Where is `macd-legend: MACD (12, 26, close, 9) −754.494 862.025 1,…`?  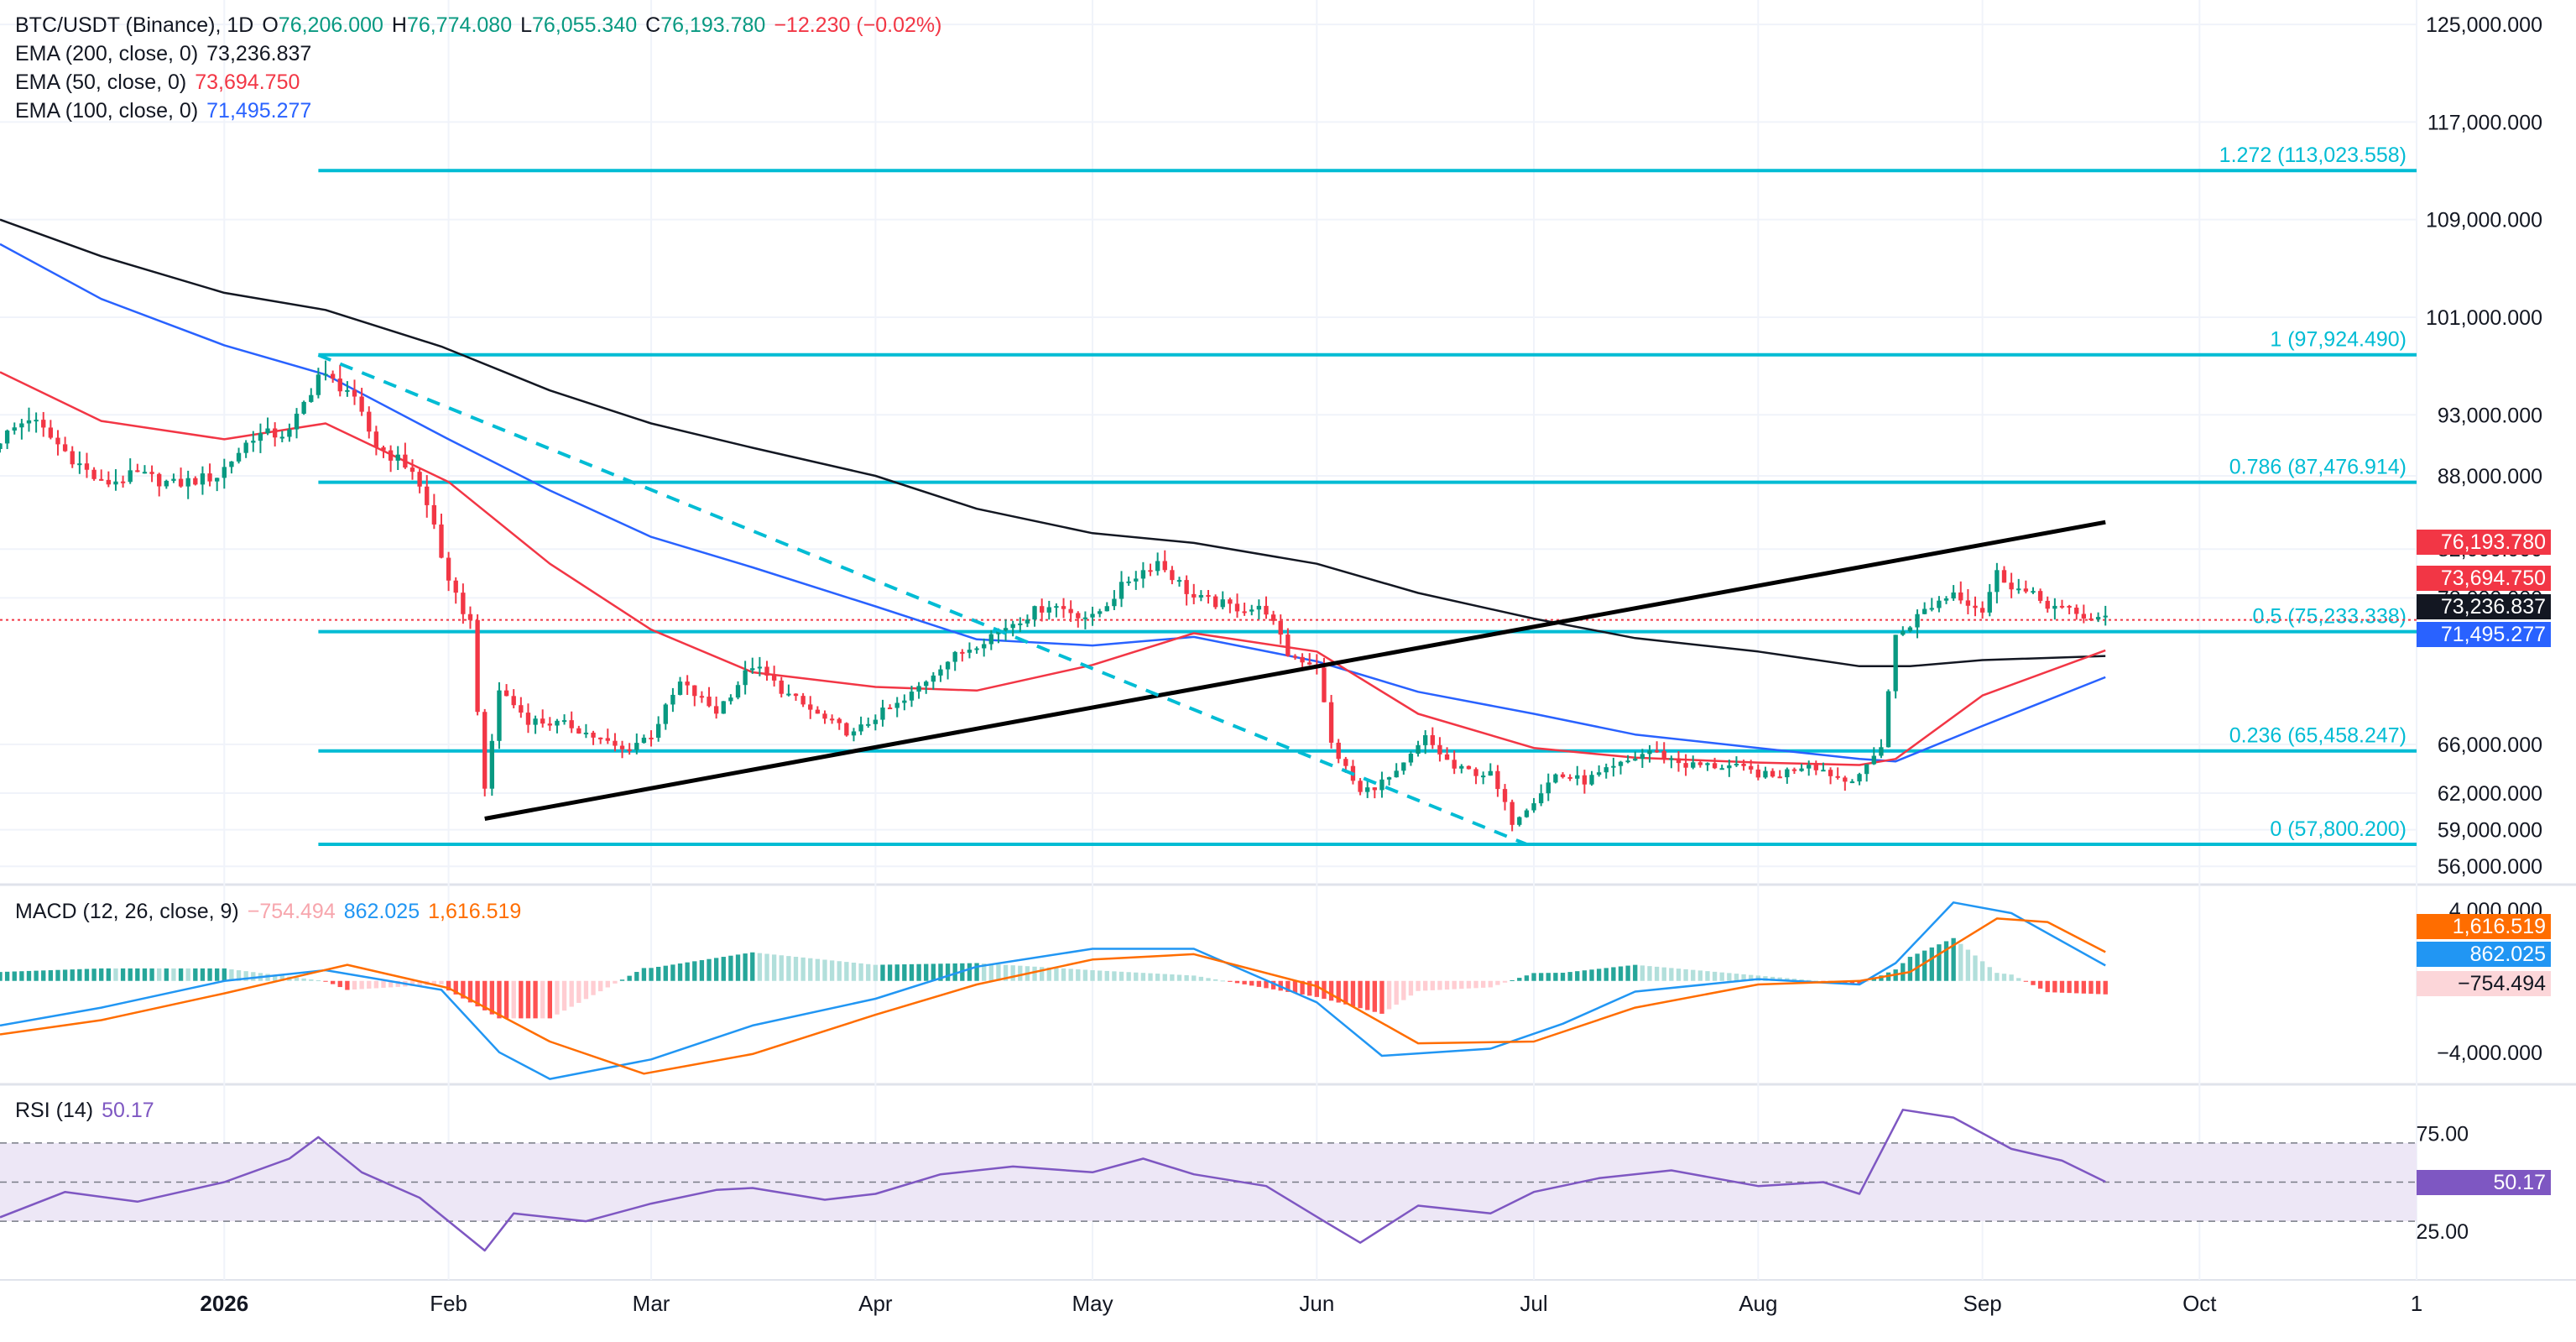 macd-legend: MACD (12, 26, close, 9) −754.494 862.025 1,… is located at coordinates (272, 911).